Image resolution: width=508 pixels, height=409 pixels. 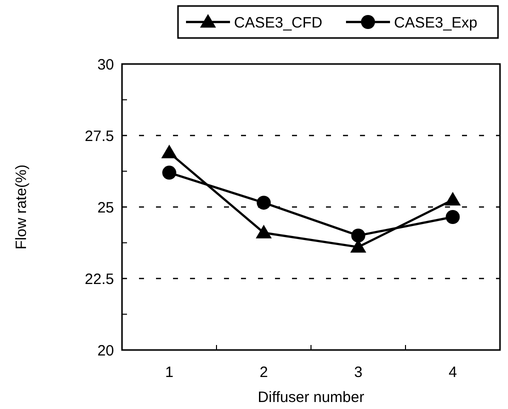 What do you see at coordinates (99, 279) in the screenshot?
I see `y-tick-label: 22.5` at bounding box center [99, 279].